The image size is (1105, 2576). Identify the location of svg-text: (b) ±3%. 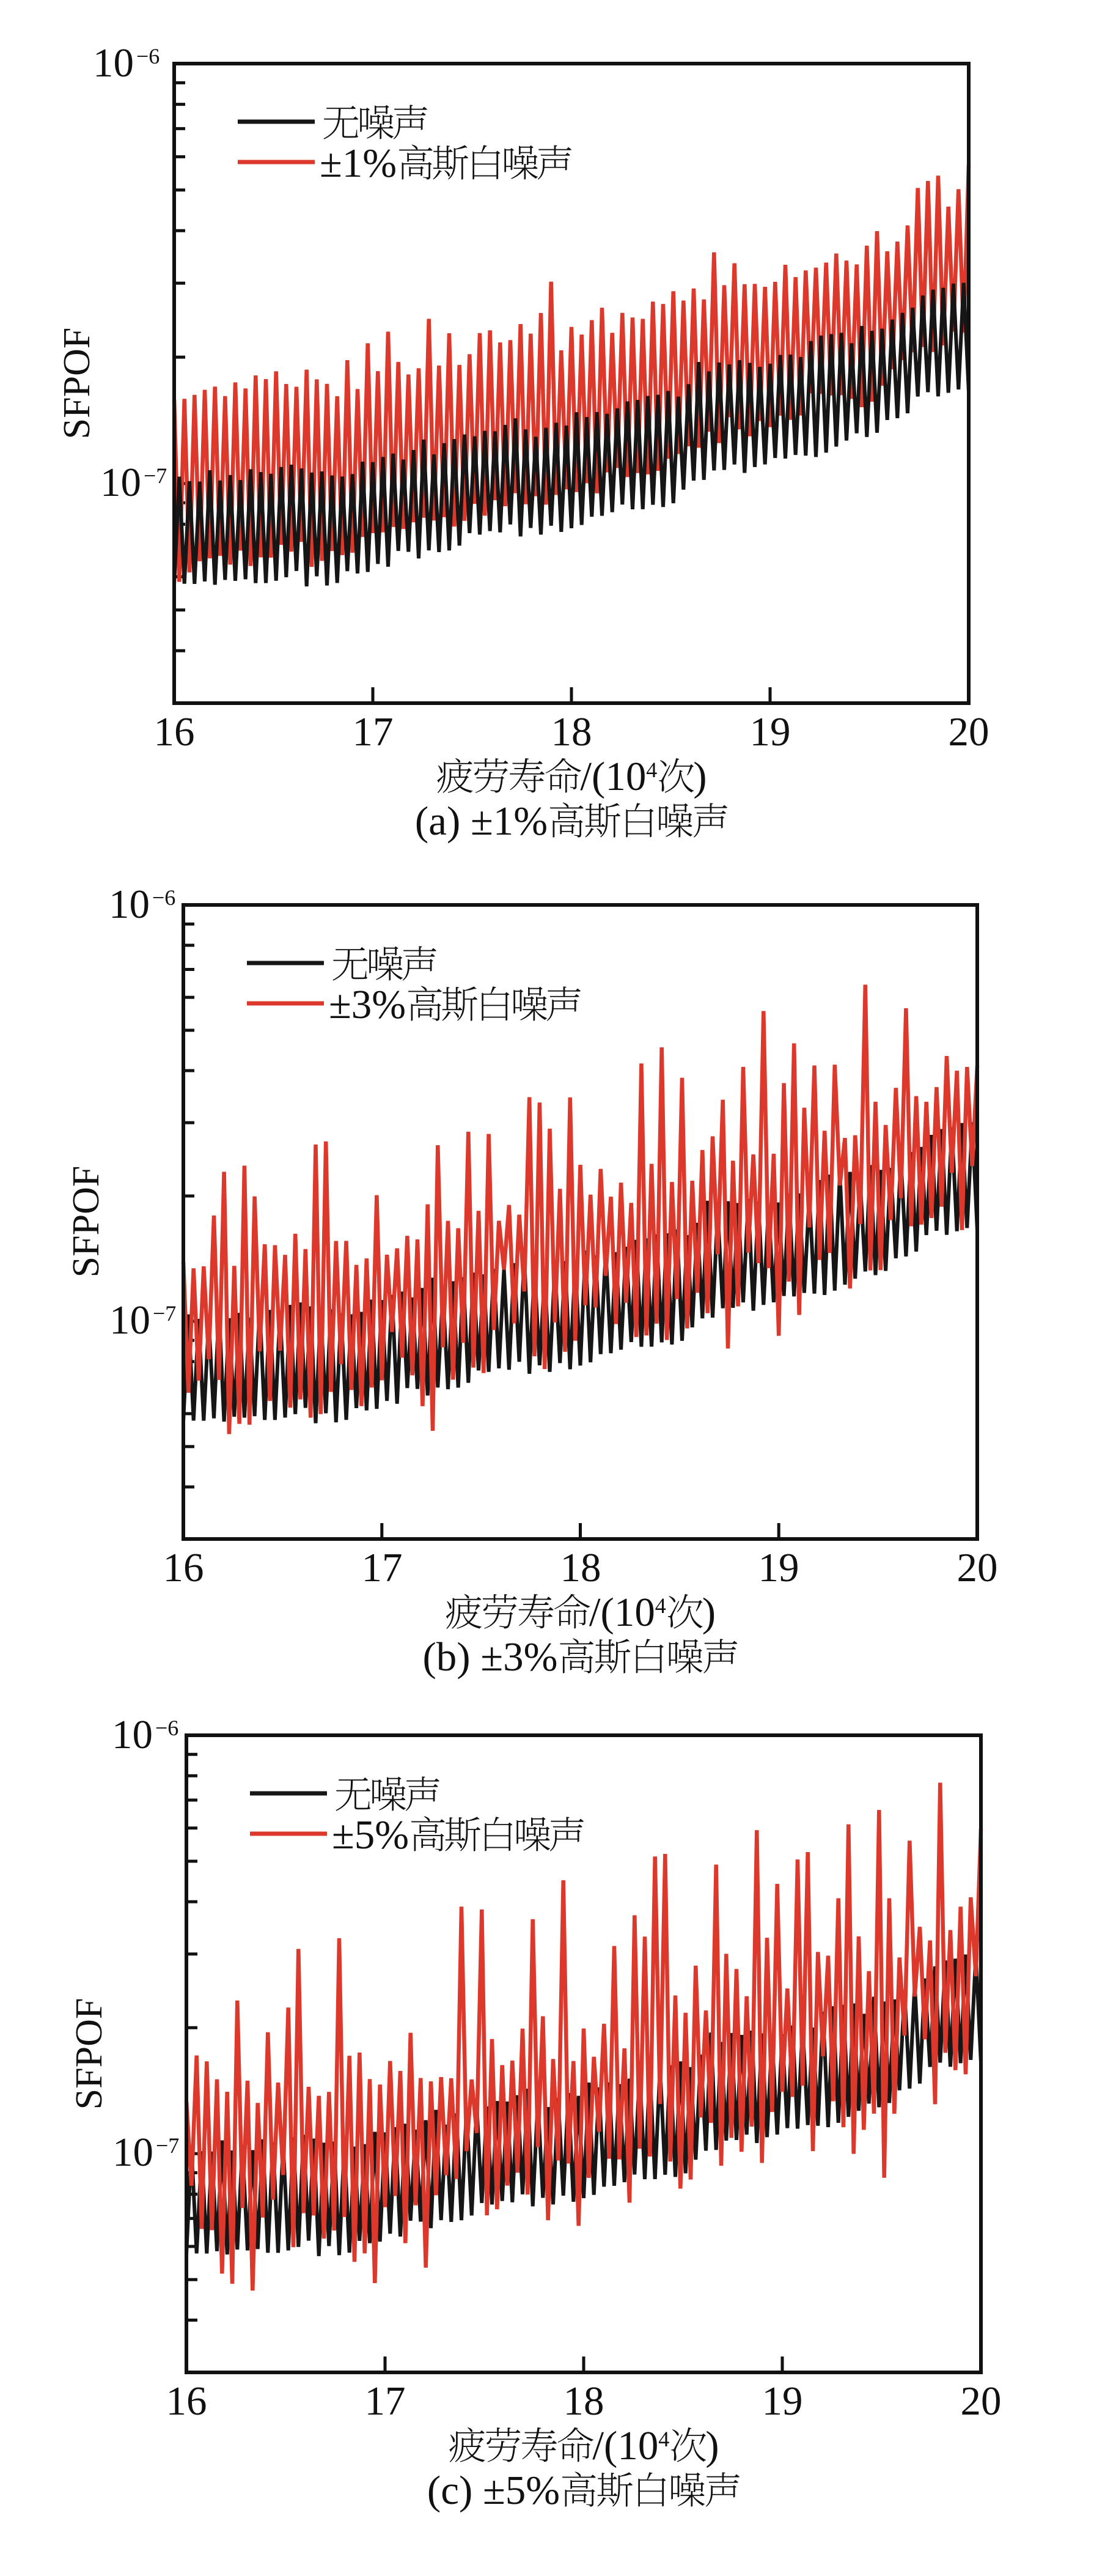
(490, 1657).